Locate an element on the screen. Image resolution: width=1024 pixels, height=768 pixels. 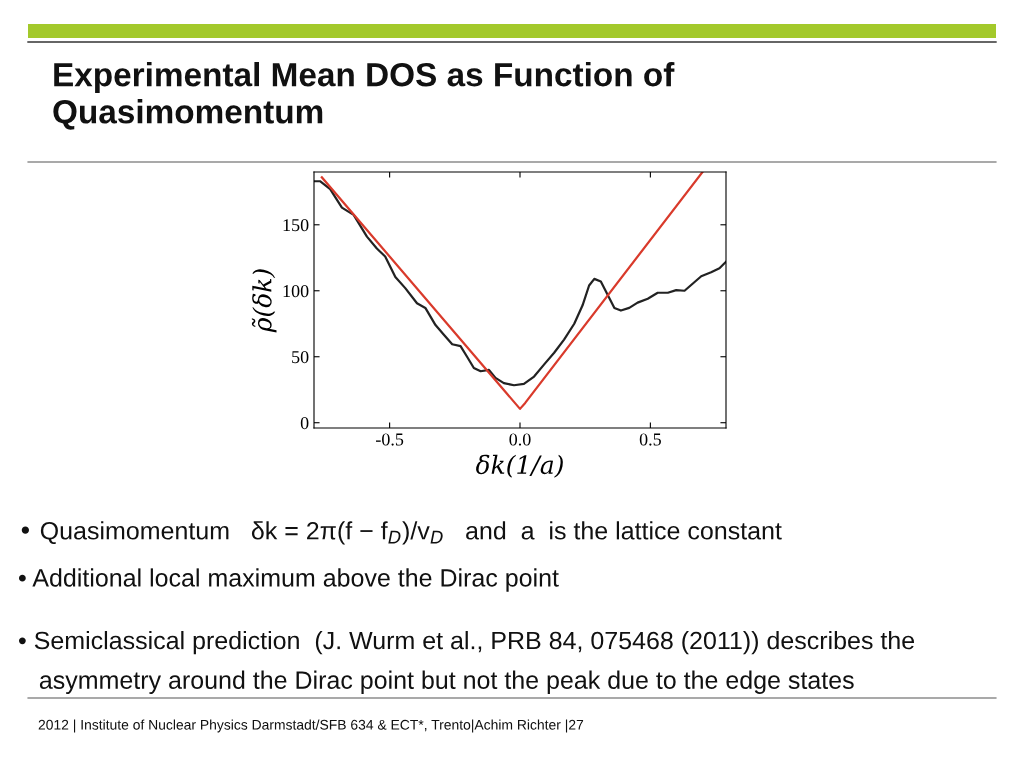
y-tick-label: 100 is located at coordinates (296, 291).